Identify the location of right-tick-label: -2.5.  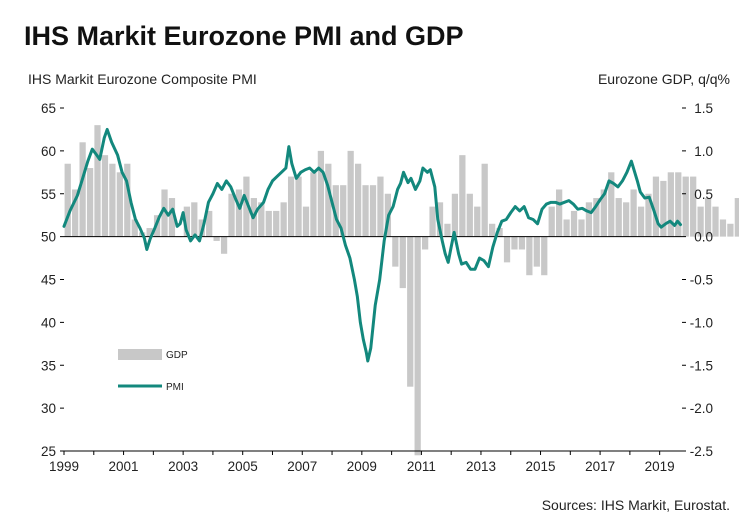
(701, 451).